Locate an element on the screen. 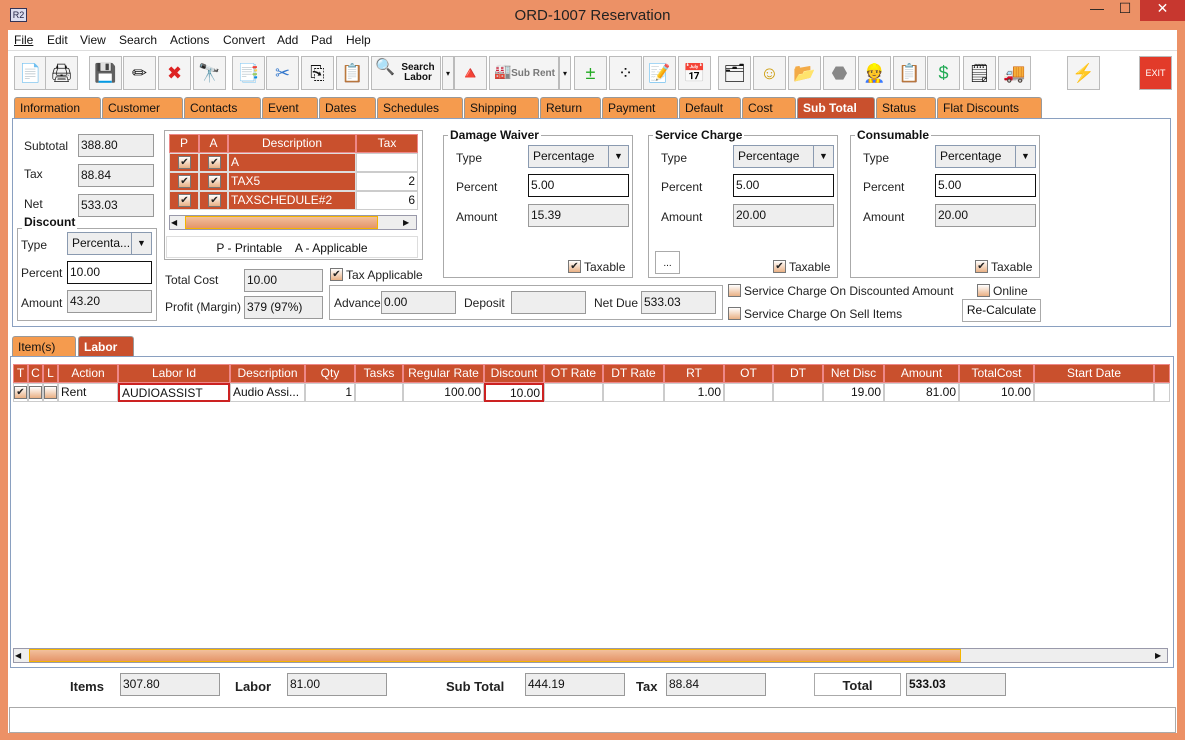 The height and width of the screenshot is (740, 1185). grid-circles-button: ⁘ is located at coordinates (625, 73).